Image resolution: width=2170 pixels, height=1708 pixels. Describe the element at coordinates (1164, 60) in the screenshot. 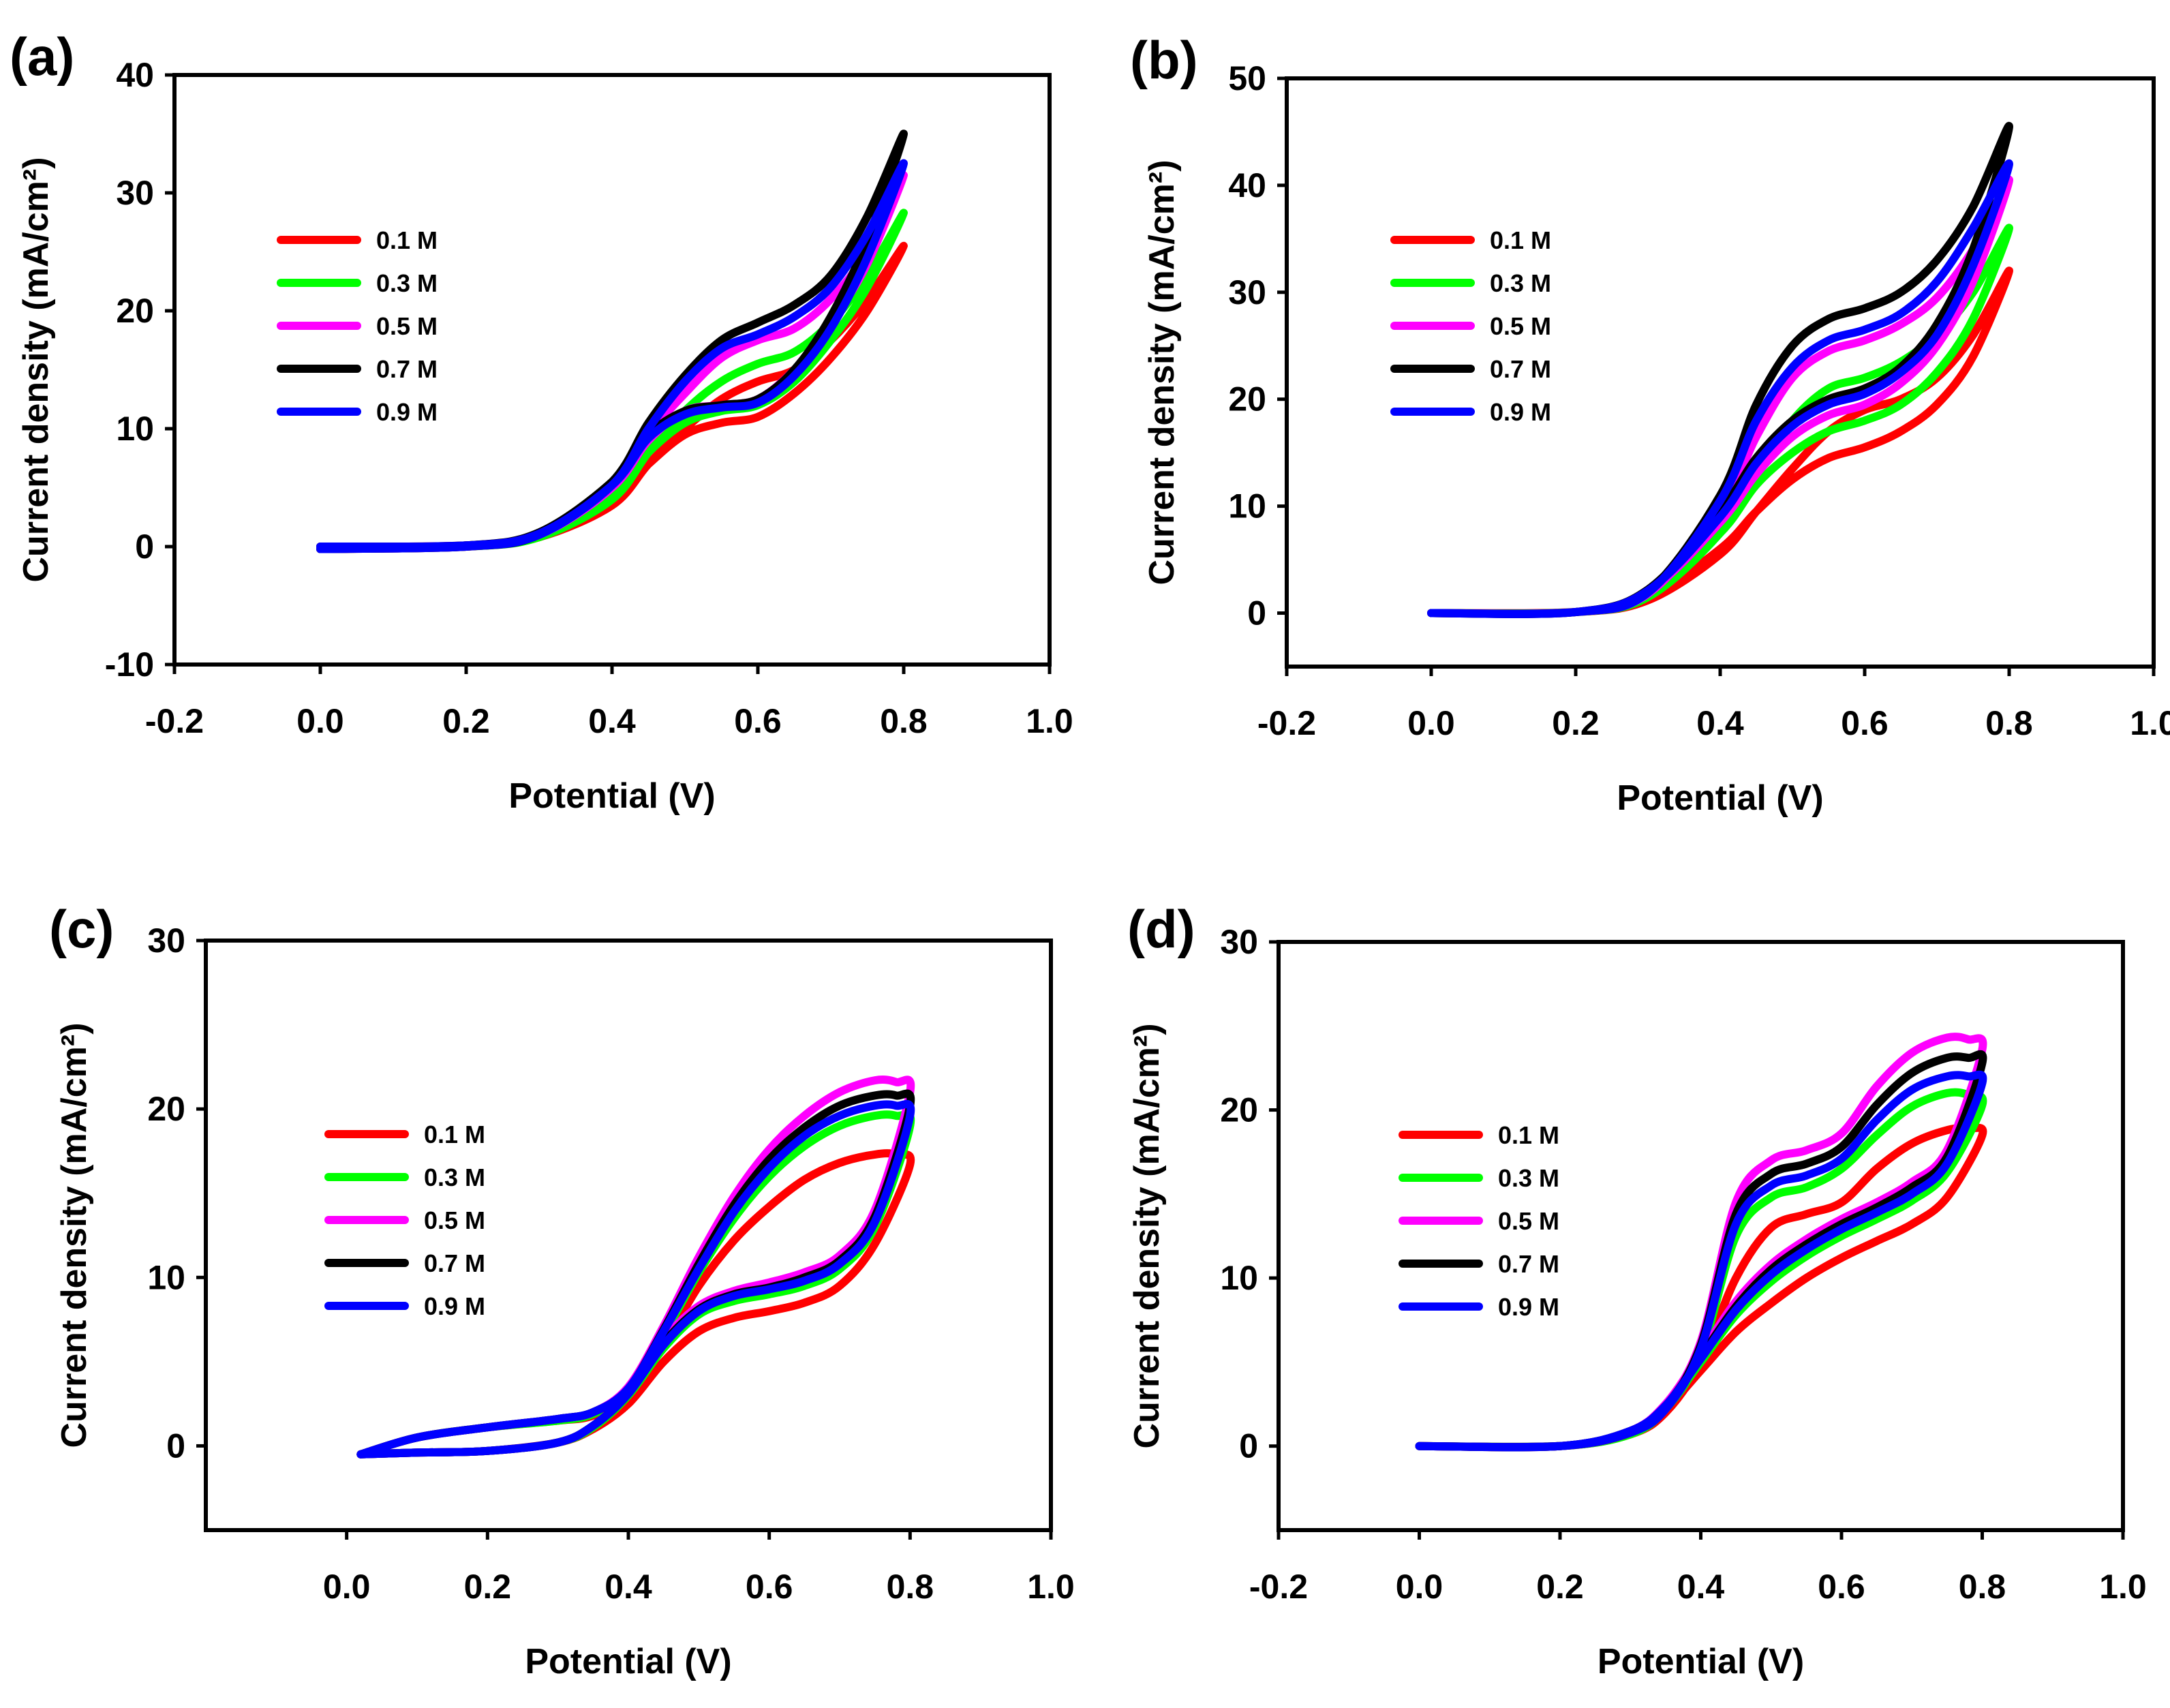

I see `panel-label: (b)` at that location.